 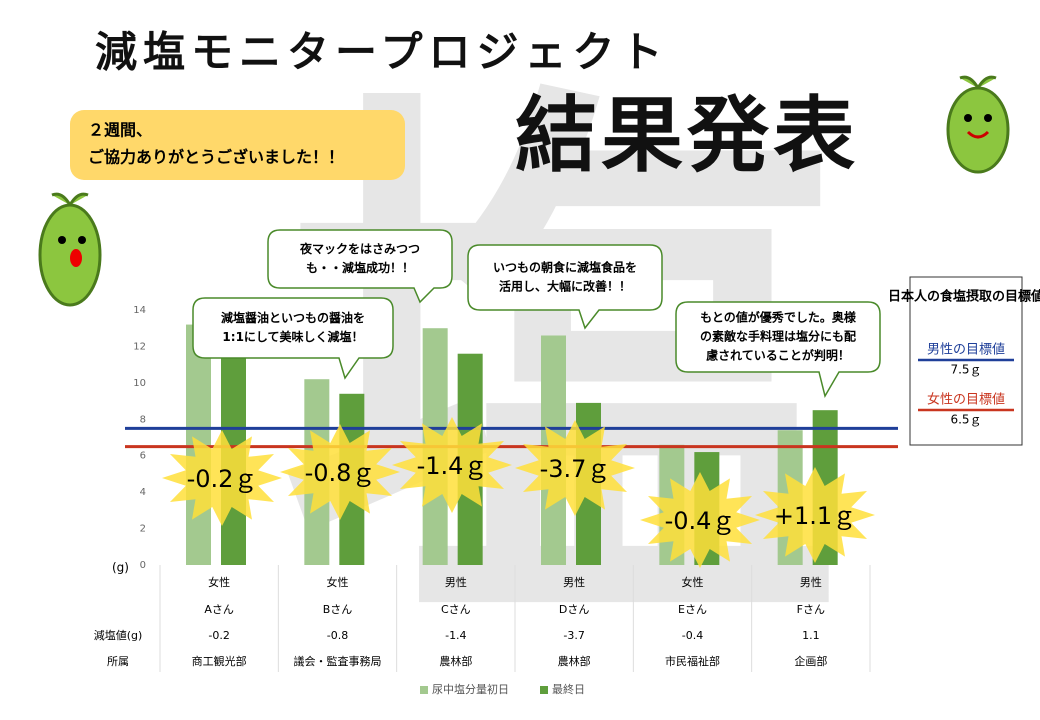 What do you see at coordinates (118, 661) in the screenshot?
I see `row-label: 所属` at bounding box center [118, 661].